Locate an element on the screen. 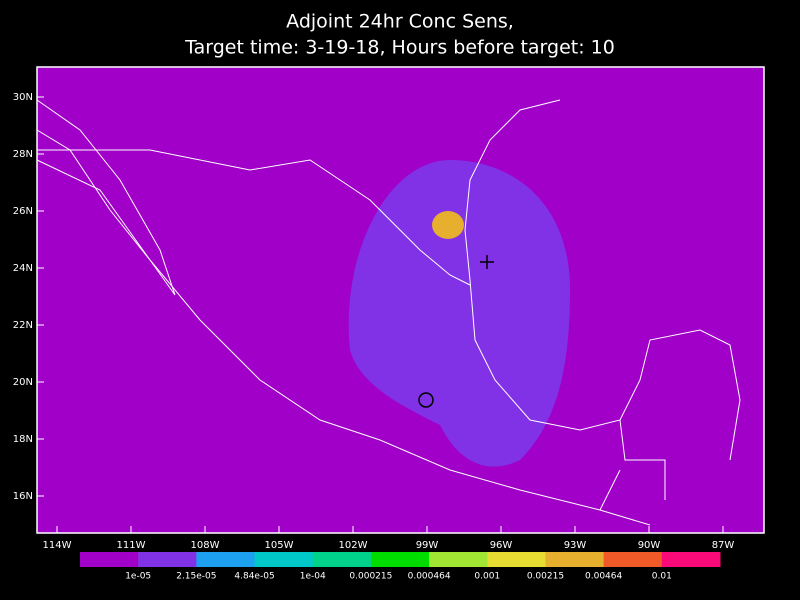 This screenshot has height=600, width=800. title-line: Adjoint 24hr Conc Sens, is located at coordinates (400, 22).